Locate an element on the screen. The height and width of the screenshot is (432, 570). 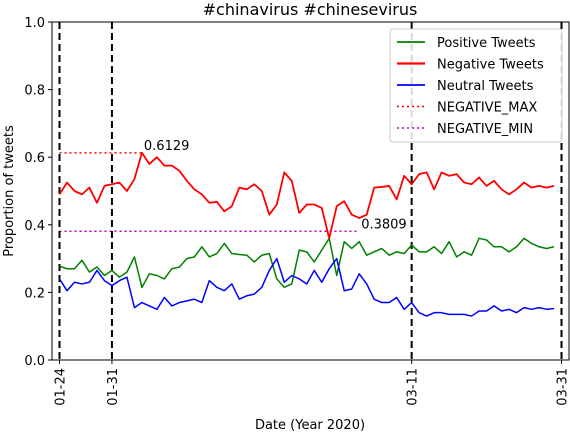
threshold-labels-layer: 0.6129 0.3809 is located at coordinates (275, 185).